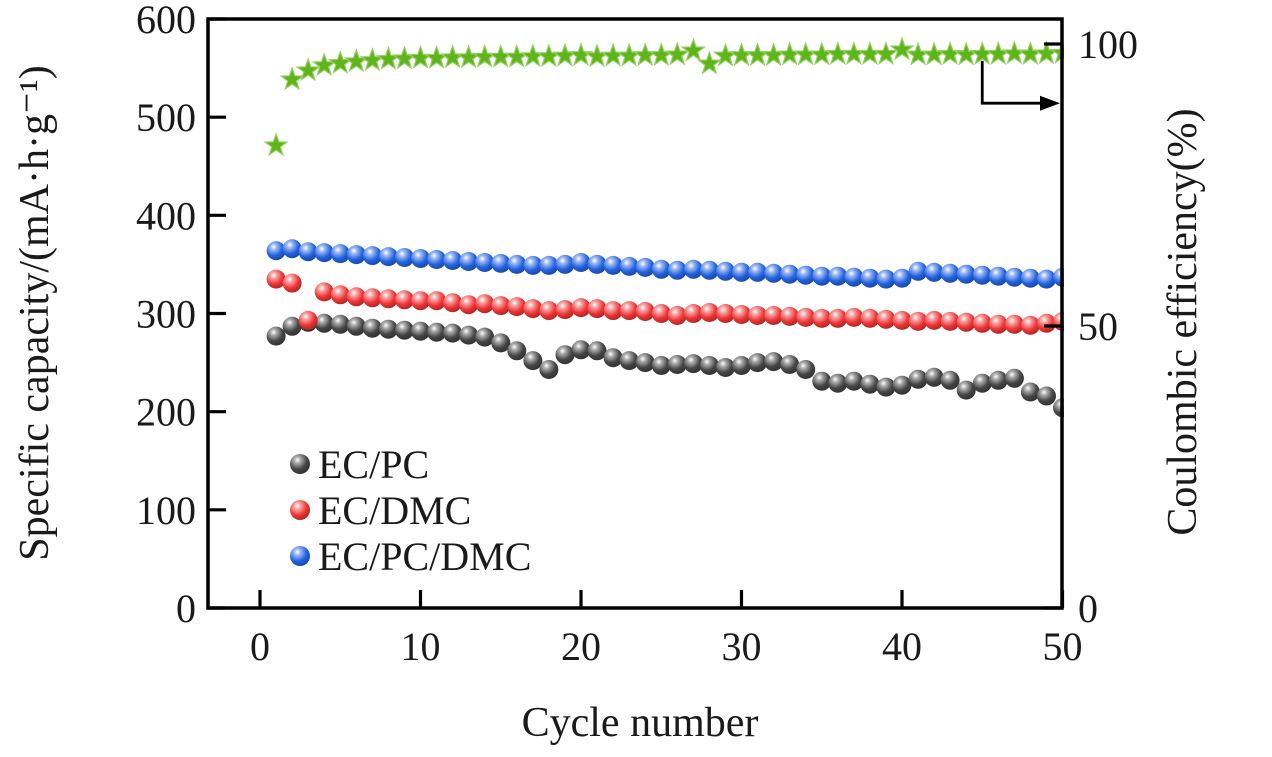 This screenshot has width=1272, height=757. Describe the element at coordinates (166, 510) in the screenshot. I see `y-left-tick-label: 100` at that location.